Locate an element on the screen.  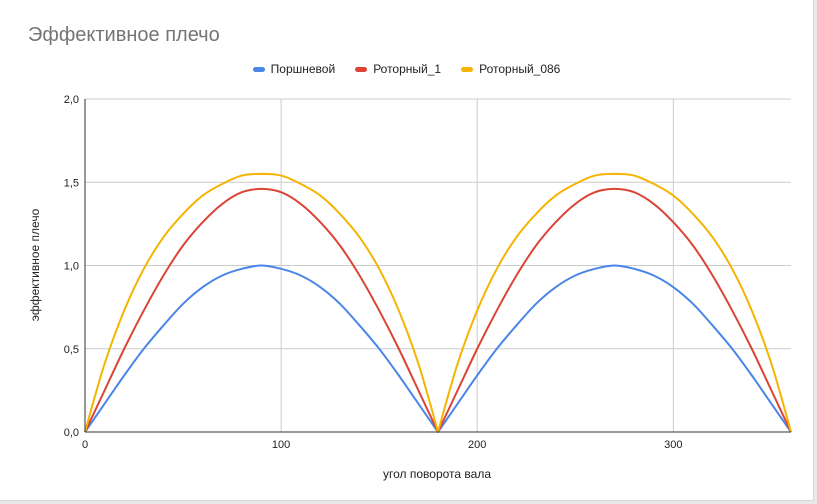
chart-title: Эффективное плечо is located at coordinates (124, 35).